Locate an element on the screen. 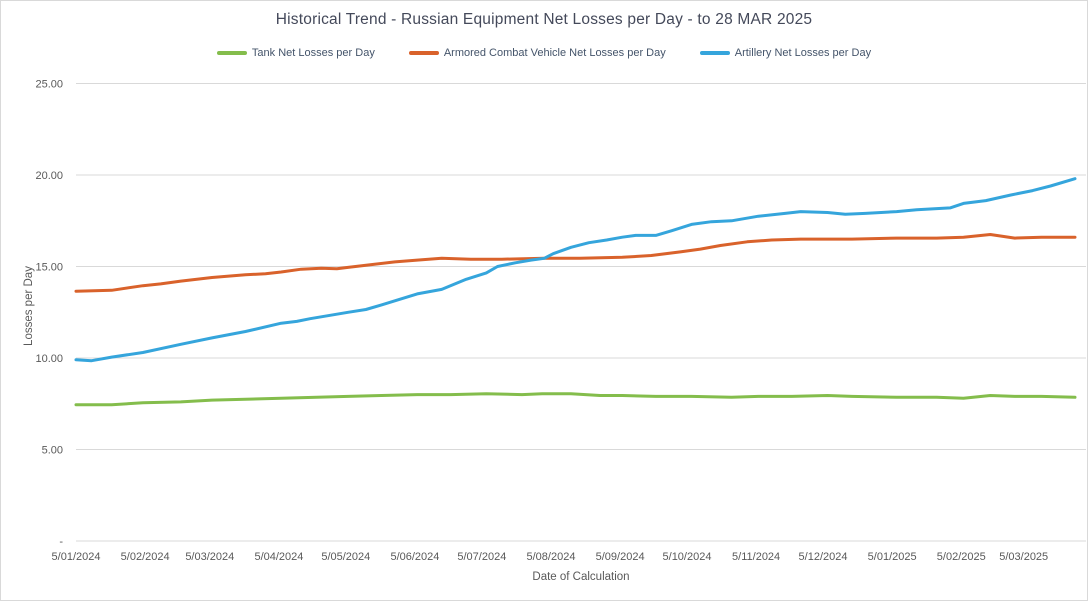  x-tick-label: 5/09/2024 is located at coordinates (620, 557).